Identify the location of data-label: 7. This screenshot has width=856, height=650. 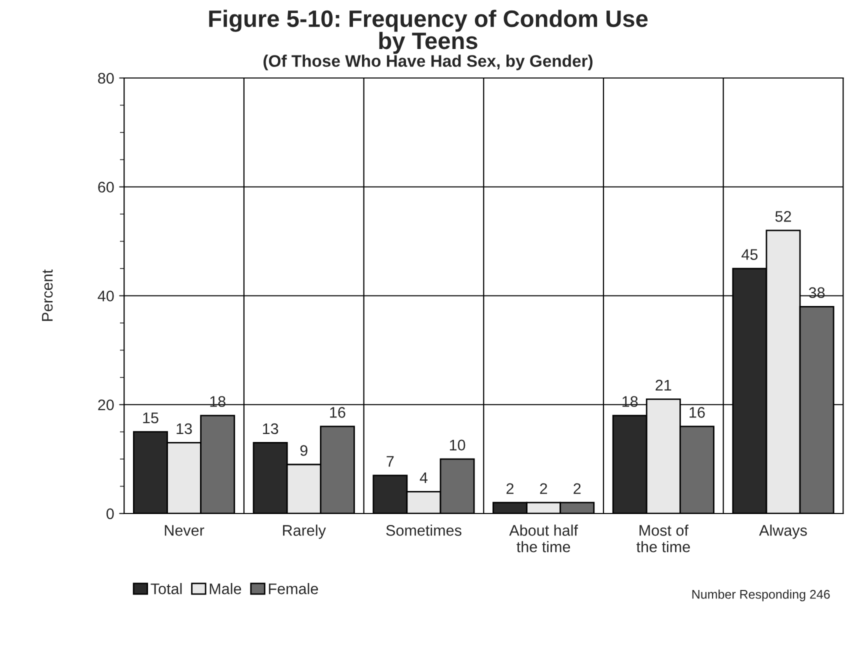
(390, 461).